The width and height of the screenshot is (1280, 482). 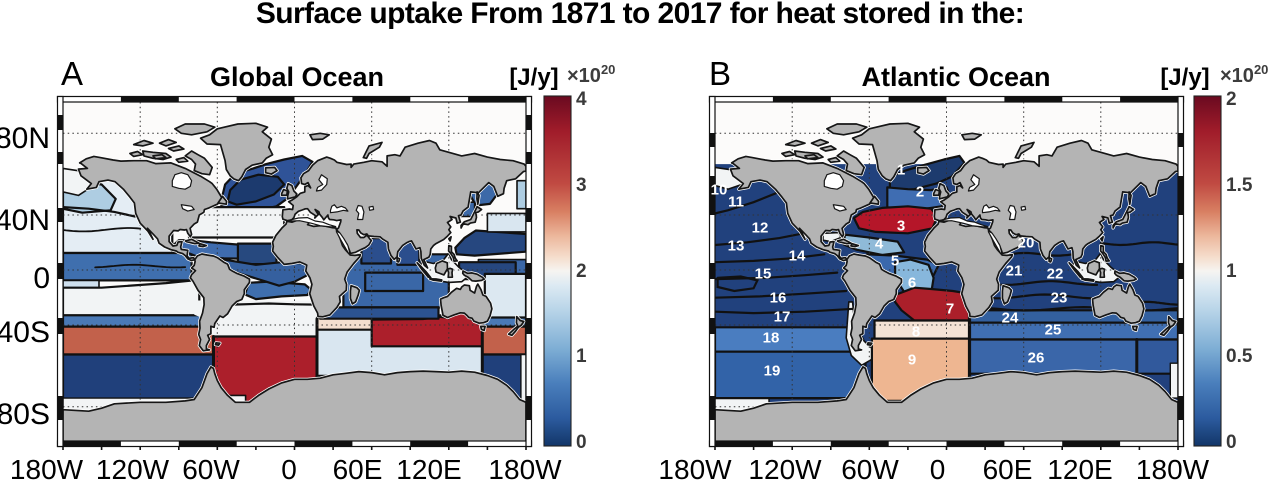 What do you see at coordinates (778, 298) in the screenshot?
I see `svg-text: 16` at bounding box center [778, 298].